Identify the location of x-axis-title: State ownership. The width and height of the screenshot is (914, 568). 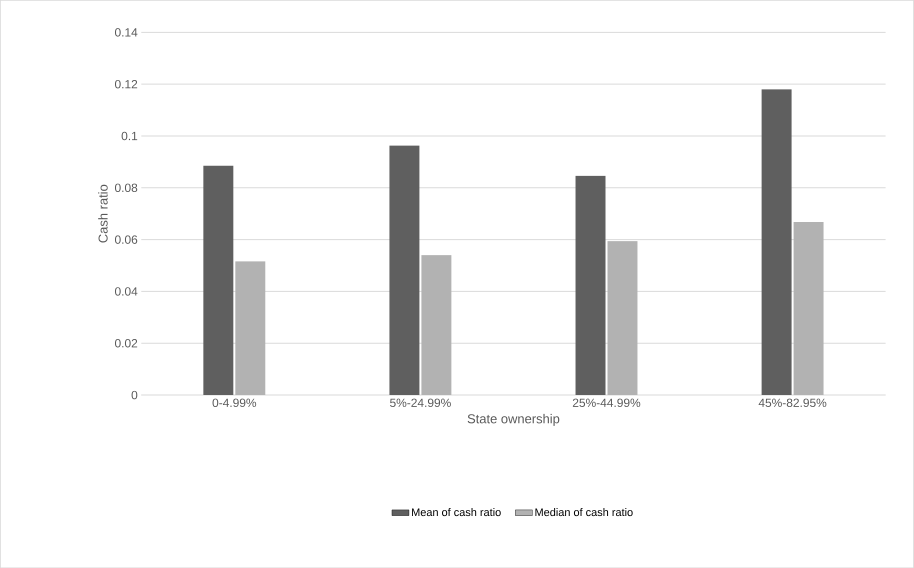
(514, 420).